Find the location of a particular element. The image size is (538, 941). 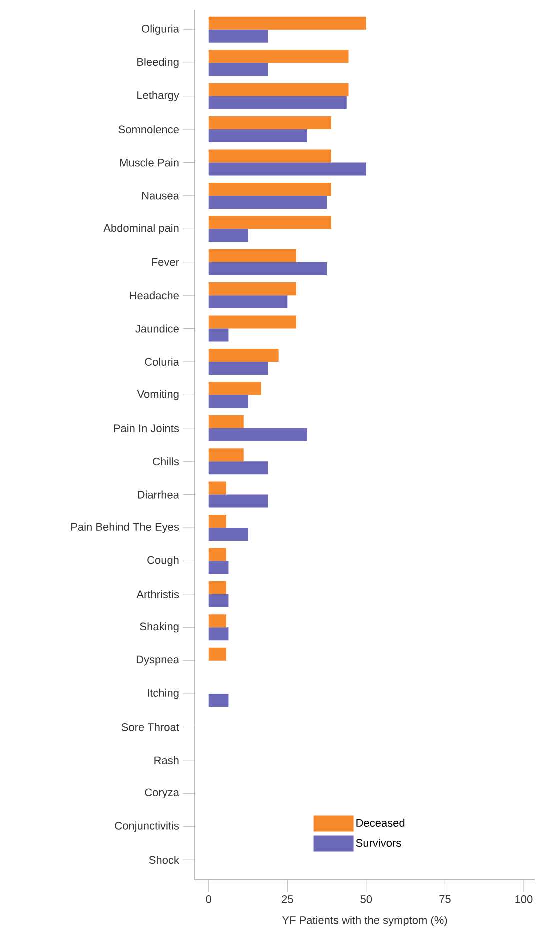

x-tick-label: 25 is located at coordinates (288, 900).